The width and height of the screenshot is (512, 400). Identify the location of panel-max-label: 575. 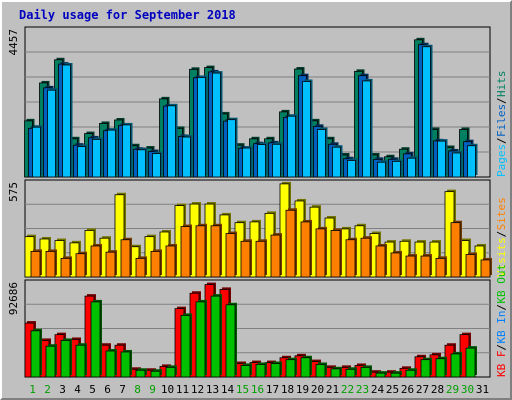
(13, 192).